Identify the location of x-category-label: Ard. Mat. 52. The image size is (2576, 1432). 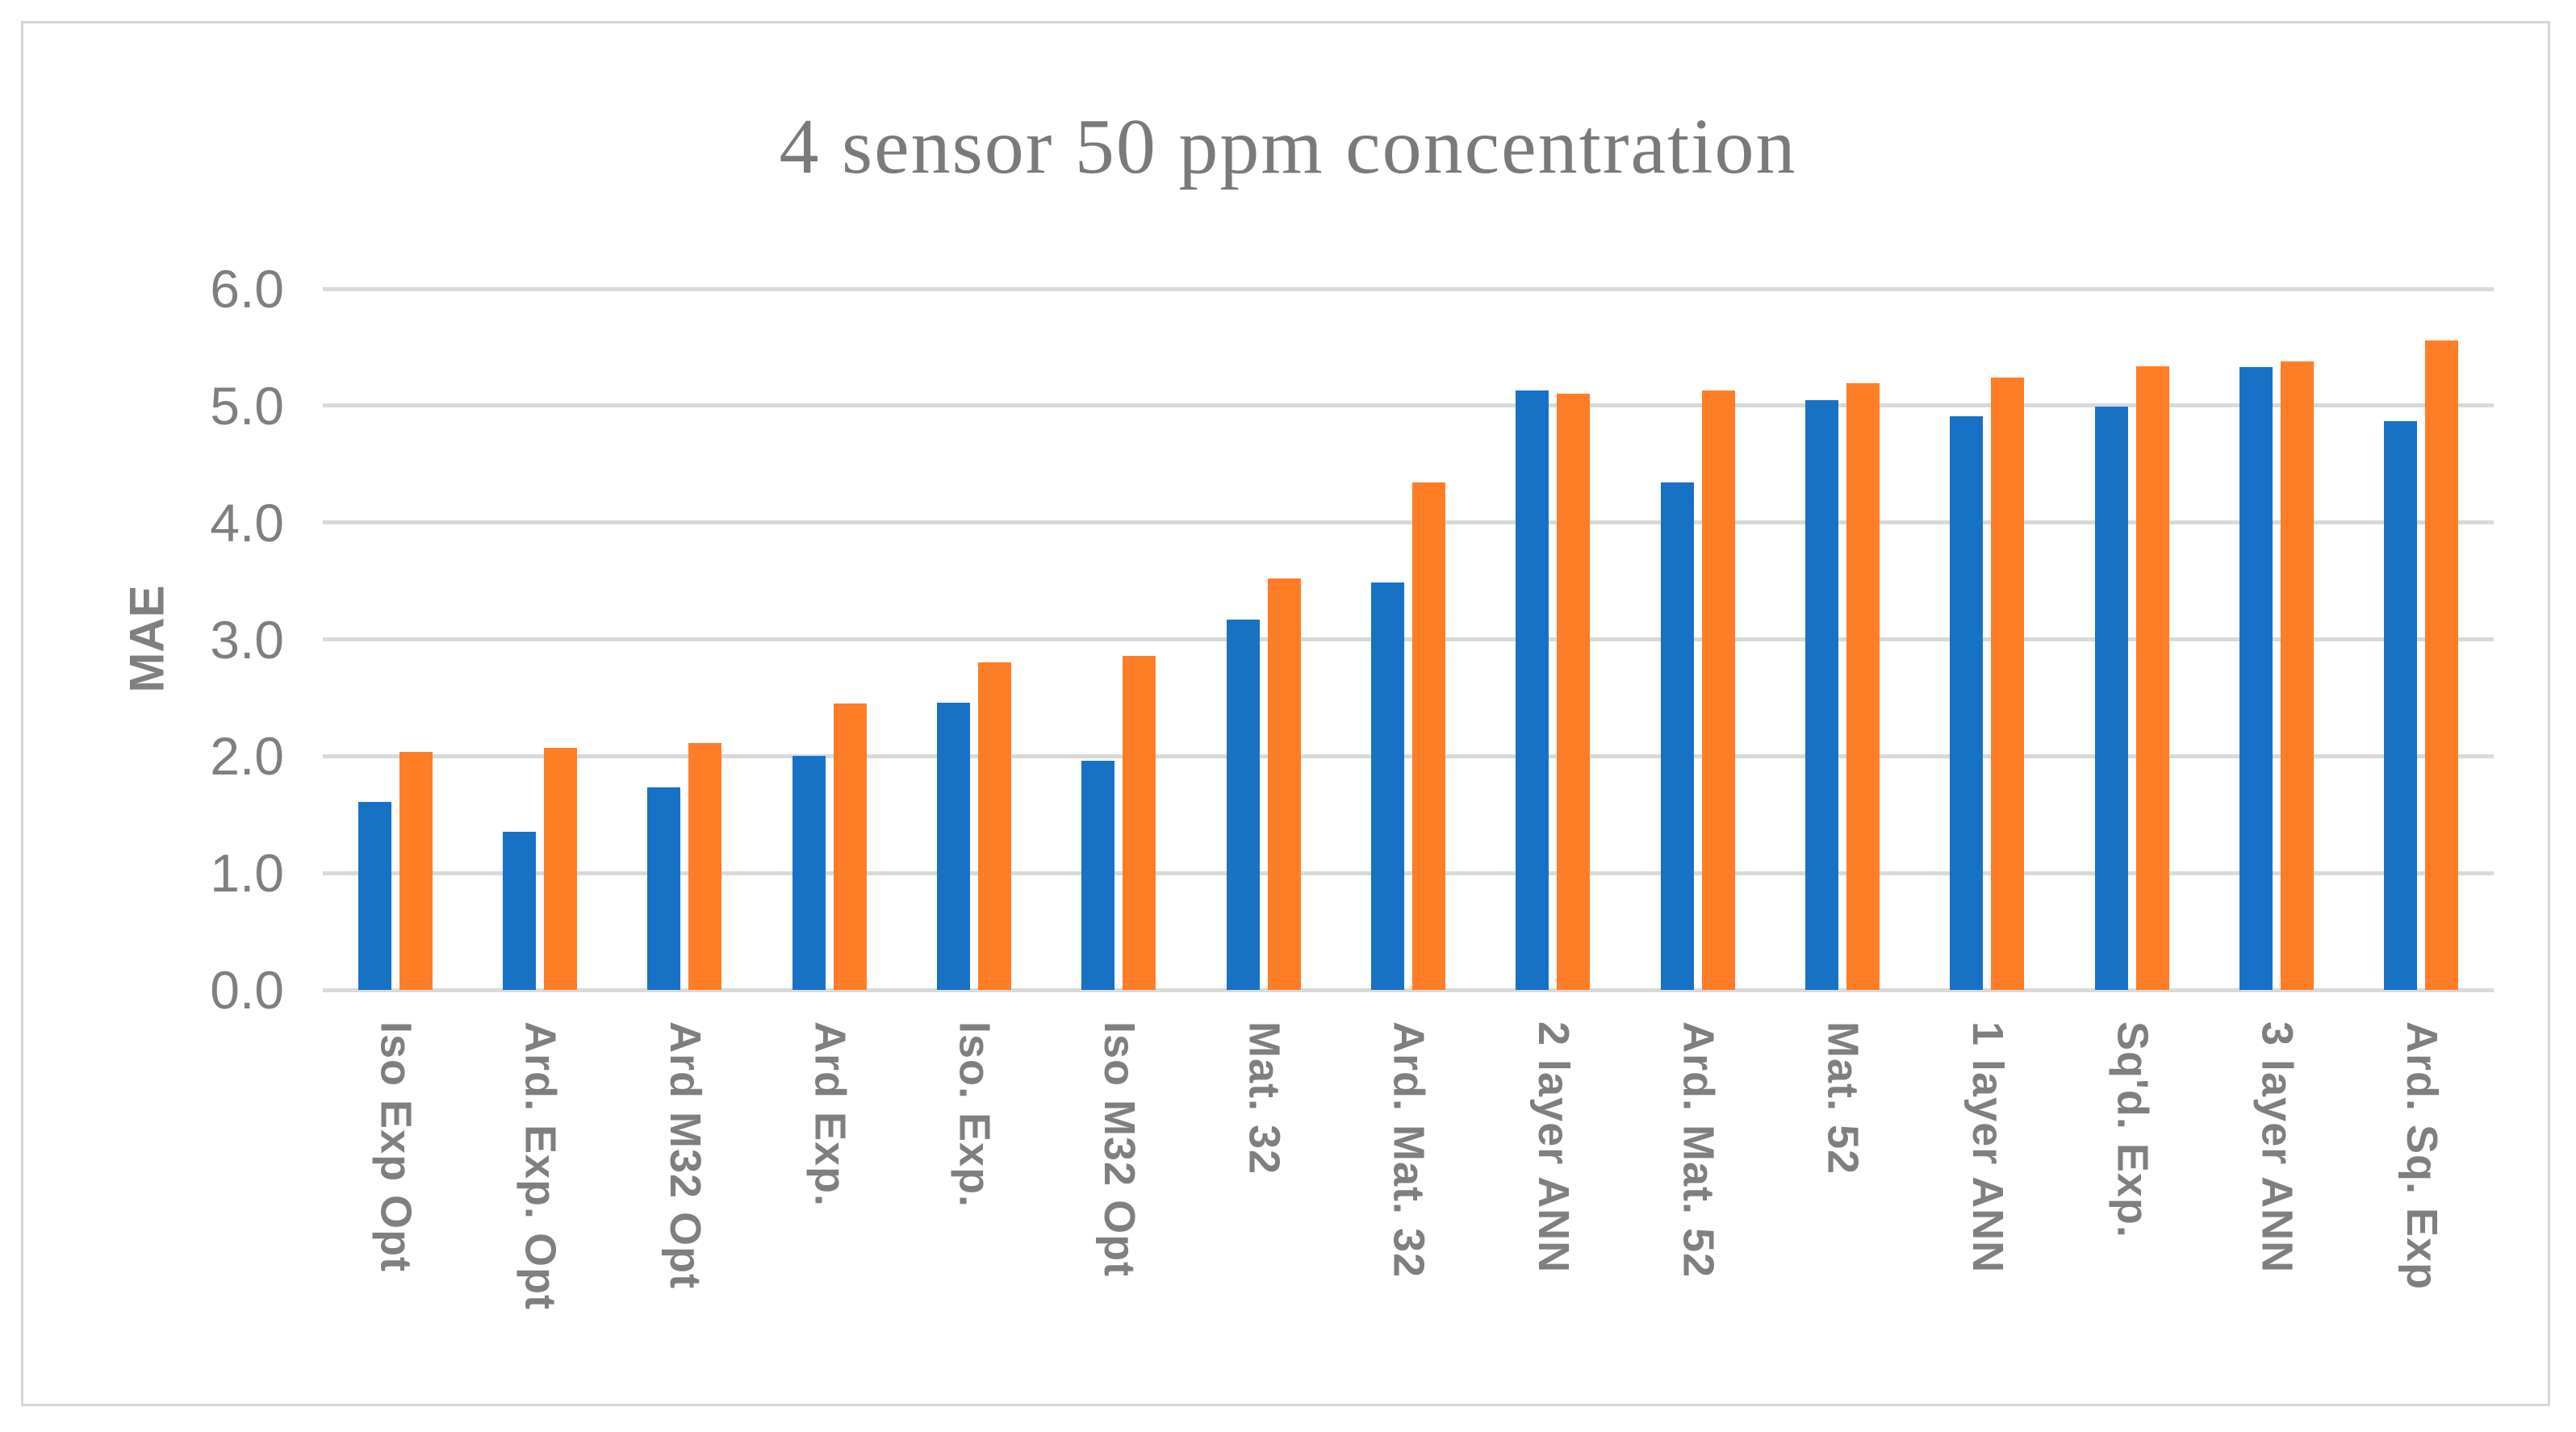
(1698, 1150).